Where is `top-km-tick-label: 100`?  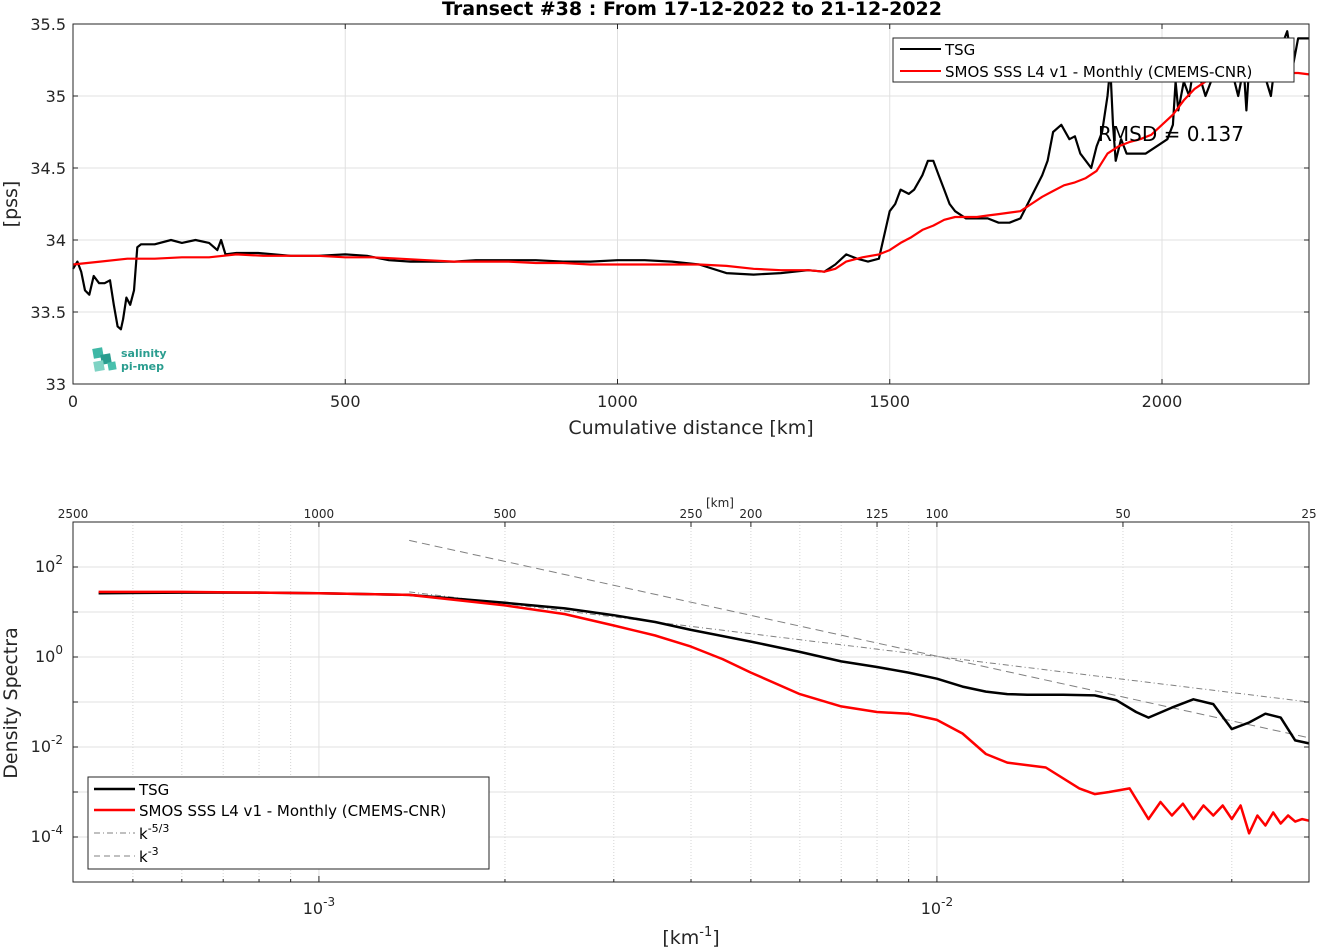
top-km-tick-label: 100 is located at coordinates (936, 514).